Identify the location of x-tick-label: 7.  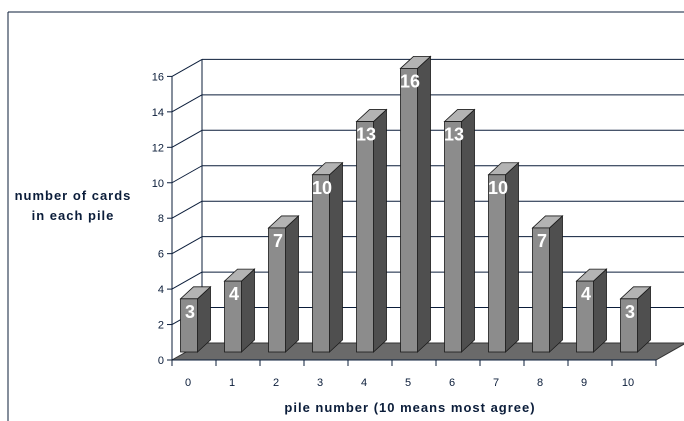
(496, 383).